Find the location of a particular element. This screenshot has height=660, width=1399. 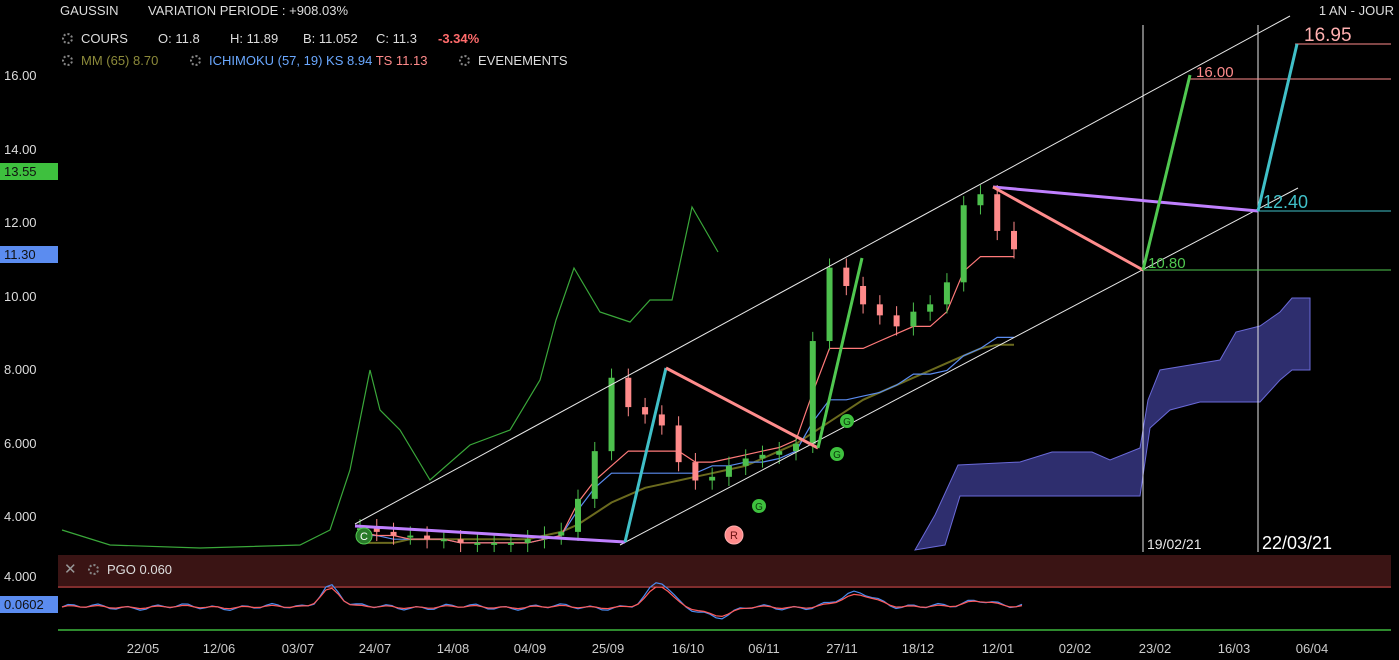

ichimoku-legend: ICHIMOKU (57, 19) KS 8.94 TS 11.13 is located at coordinates (309, 60).